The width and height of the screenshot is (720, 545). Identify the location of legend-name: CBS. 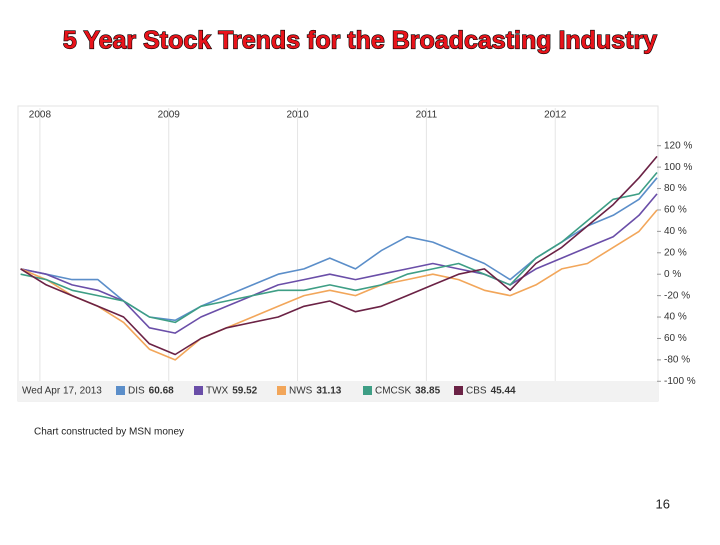
(476, 391).